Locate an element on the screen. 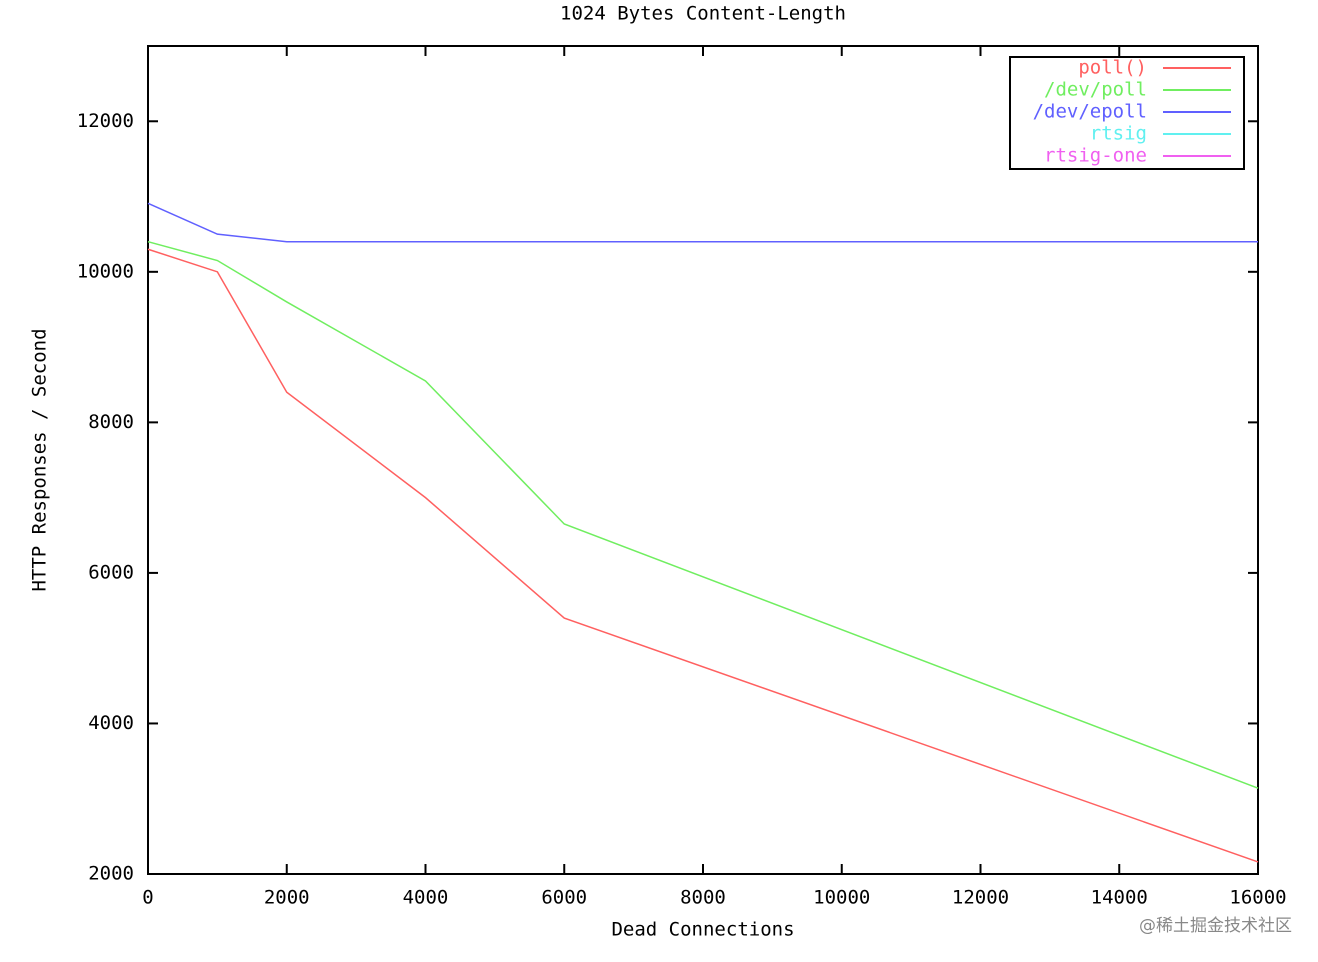 This screenshot has width=1318, height=962. x-tick-label: 14000 is located at coordinates (1119, 898).